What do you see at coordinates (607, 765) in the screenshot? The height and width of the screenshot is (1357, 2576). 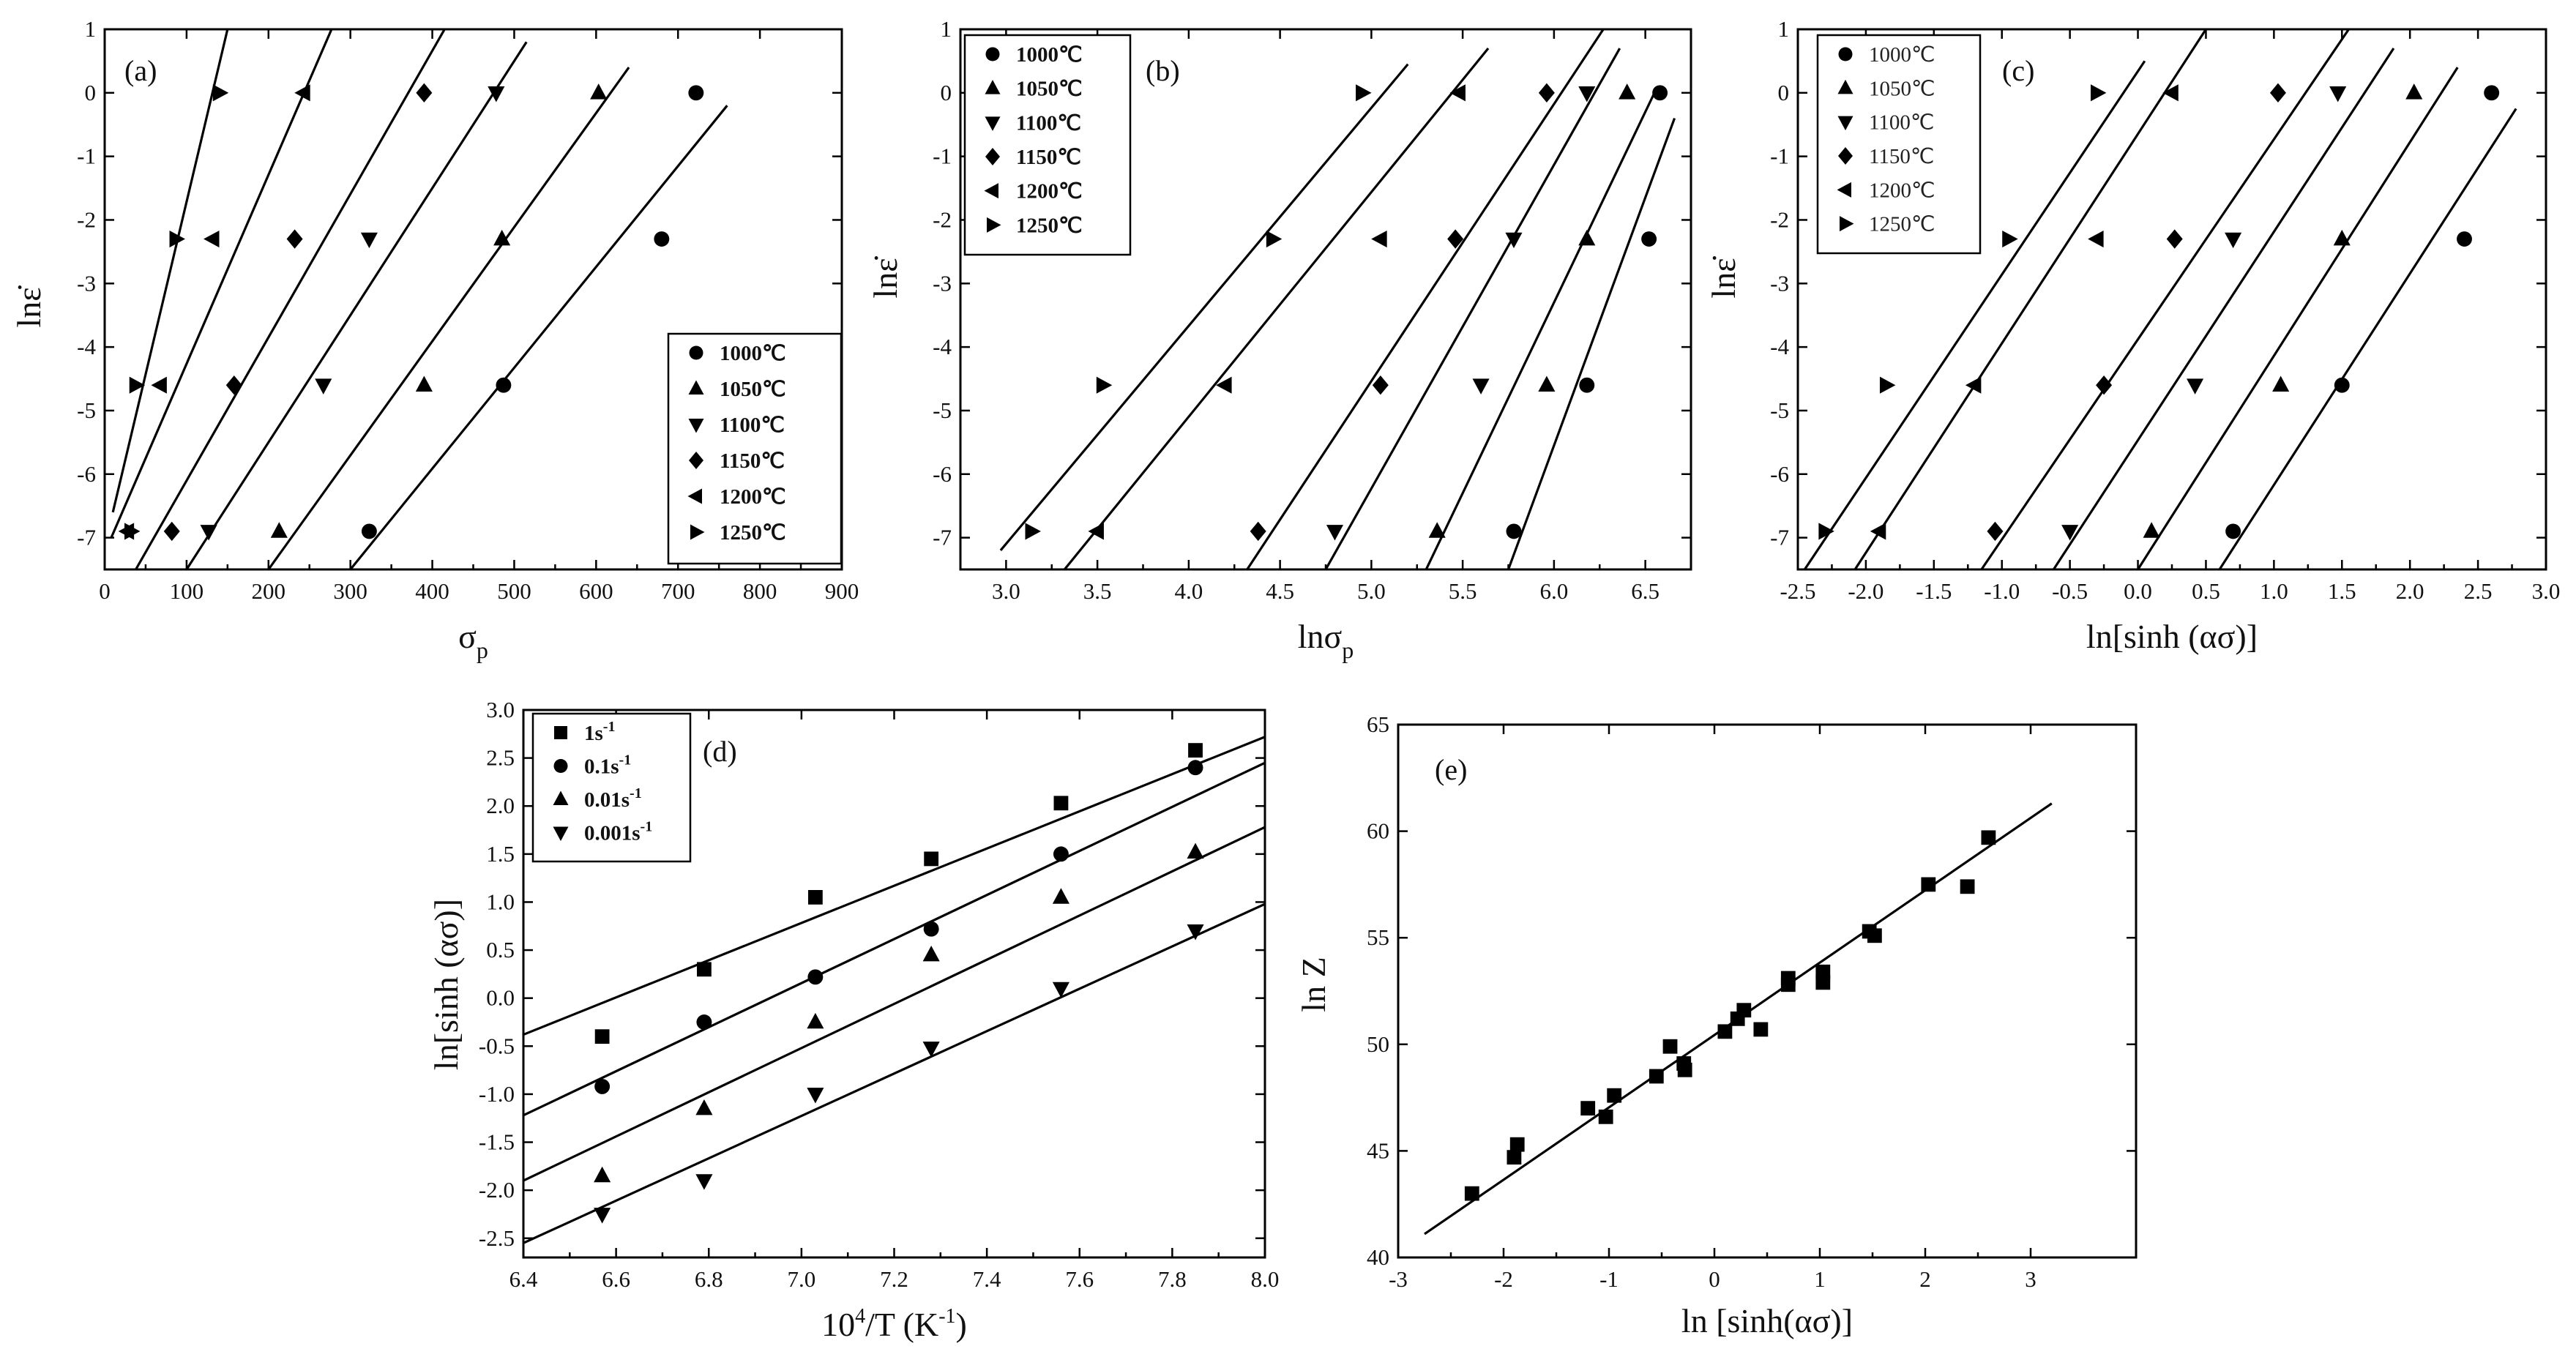 I see `legend-label: 0.1s-1` at bounding box center [607, 765].